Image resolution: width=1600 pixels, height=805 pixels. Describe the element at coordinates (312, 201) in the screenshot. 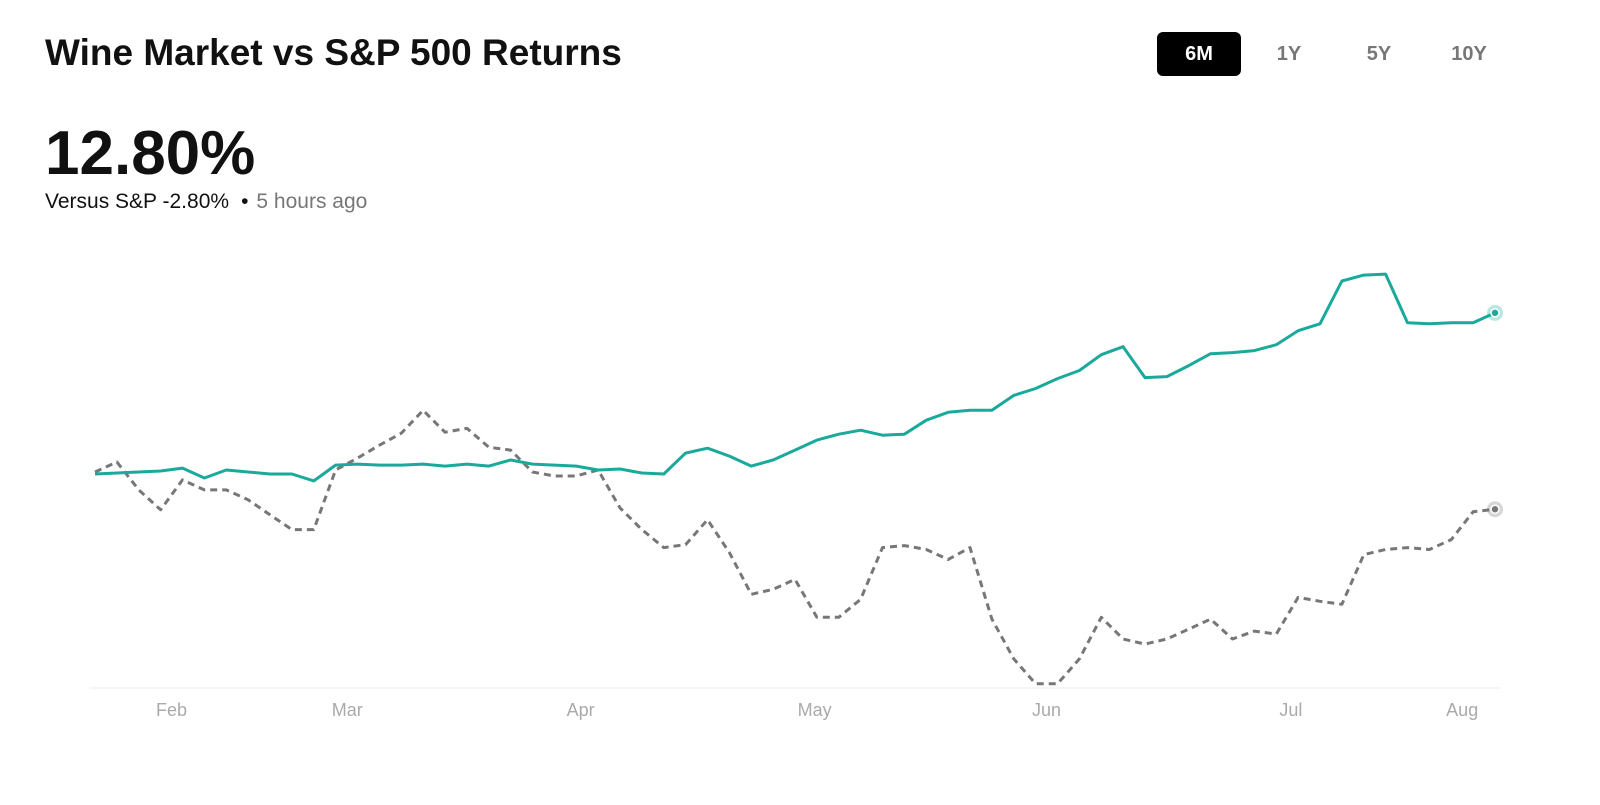

I see `updated: 5 hours ago` at that location.